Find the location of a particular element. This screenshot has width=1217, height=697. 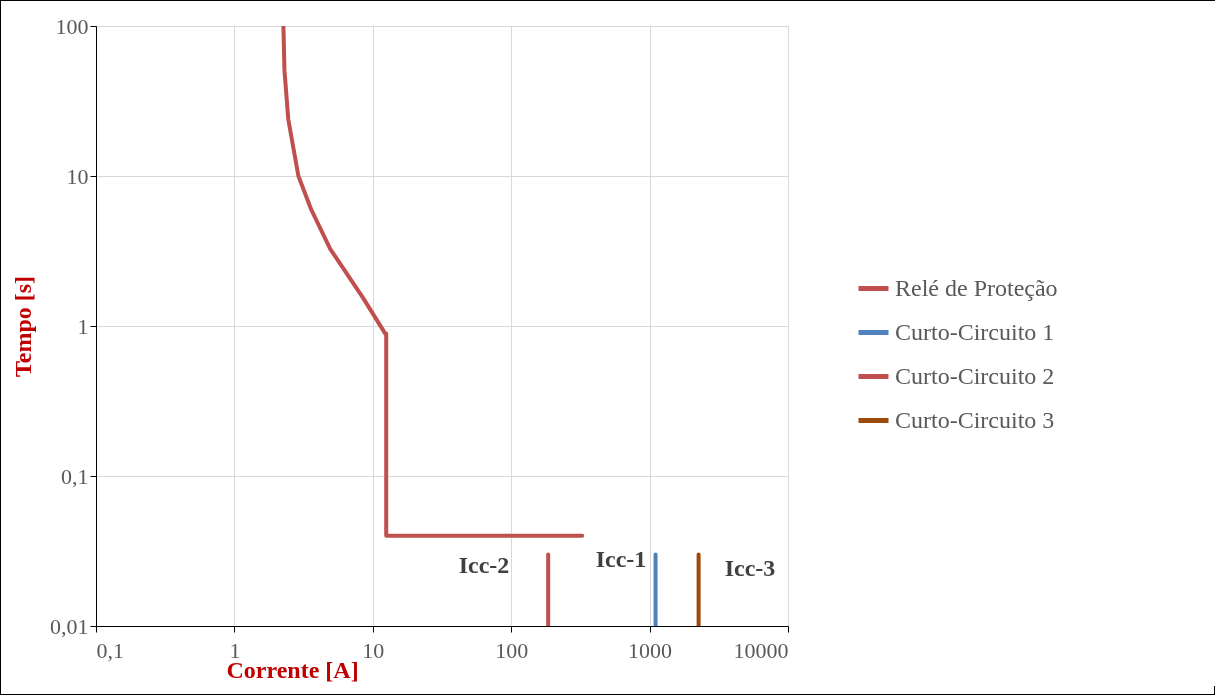

x-tick-label: 1 is located at coordinates (235, 650).